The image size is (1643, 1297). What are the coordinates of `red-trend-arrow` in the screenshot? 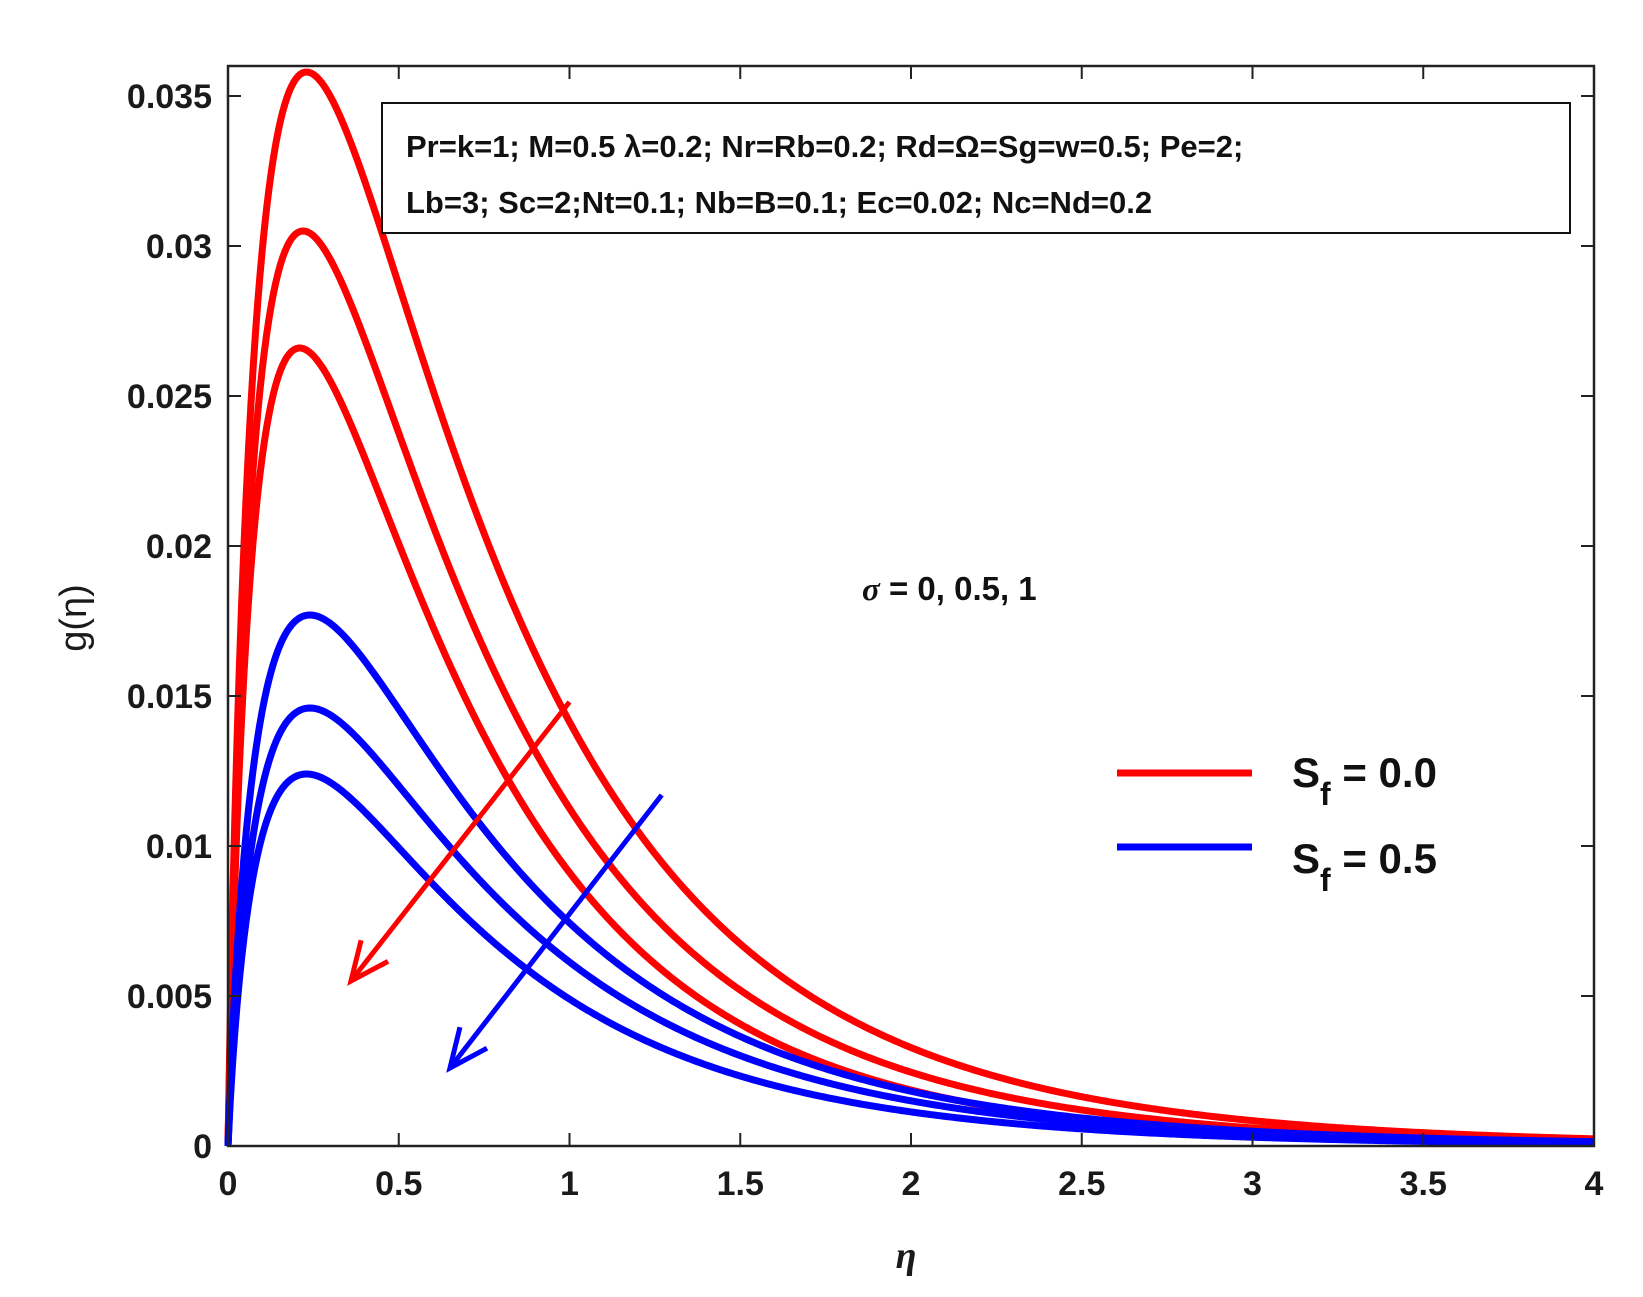 It's located at (460, 841).